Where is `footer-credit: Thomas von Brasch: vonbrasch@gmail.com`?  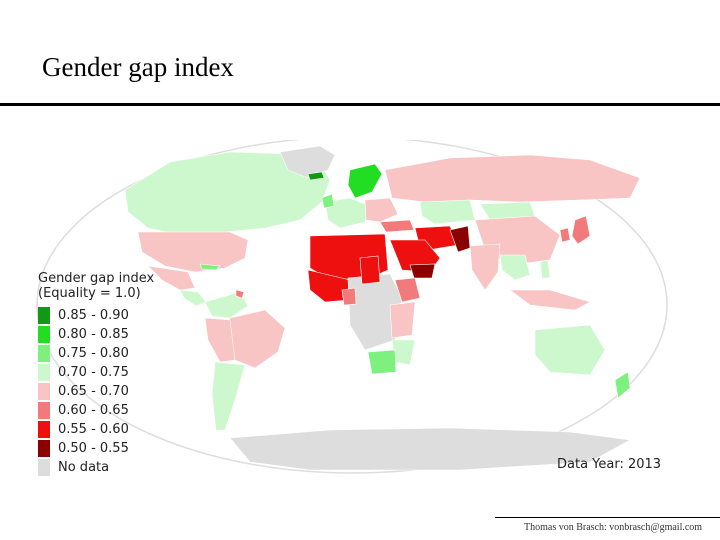 footer-credit: Thomas von Brasch: vonbrasch@gmail.com is located at coordinates (613, 527).